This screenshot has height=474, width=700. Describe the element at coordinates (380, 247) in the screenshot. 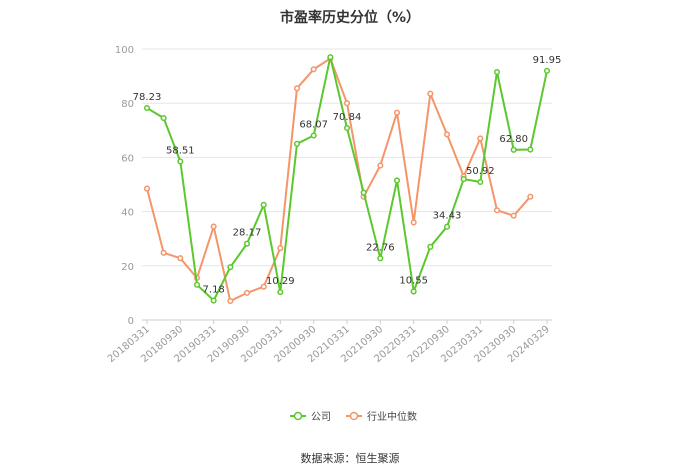

I see `data-label: 22.76` at that location.